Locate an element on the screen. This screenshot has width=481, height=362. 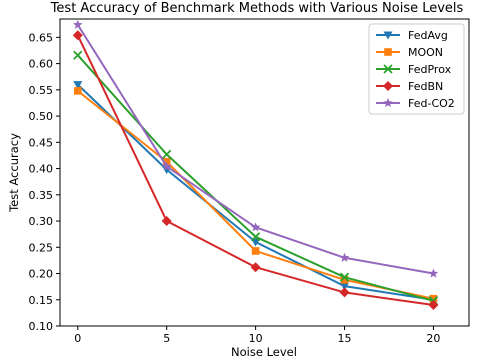
legend-marker-fedprox is located at coordinates (388, 69).